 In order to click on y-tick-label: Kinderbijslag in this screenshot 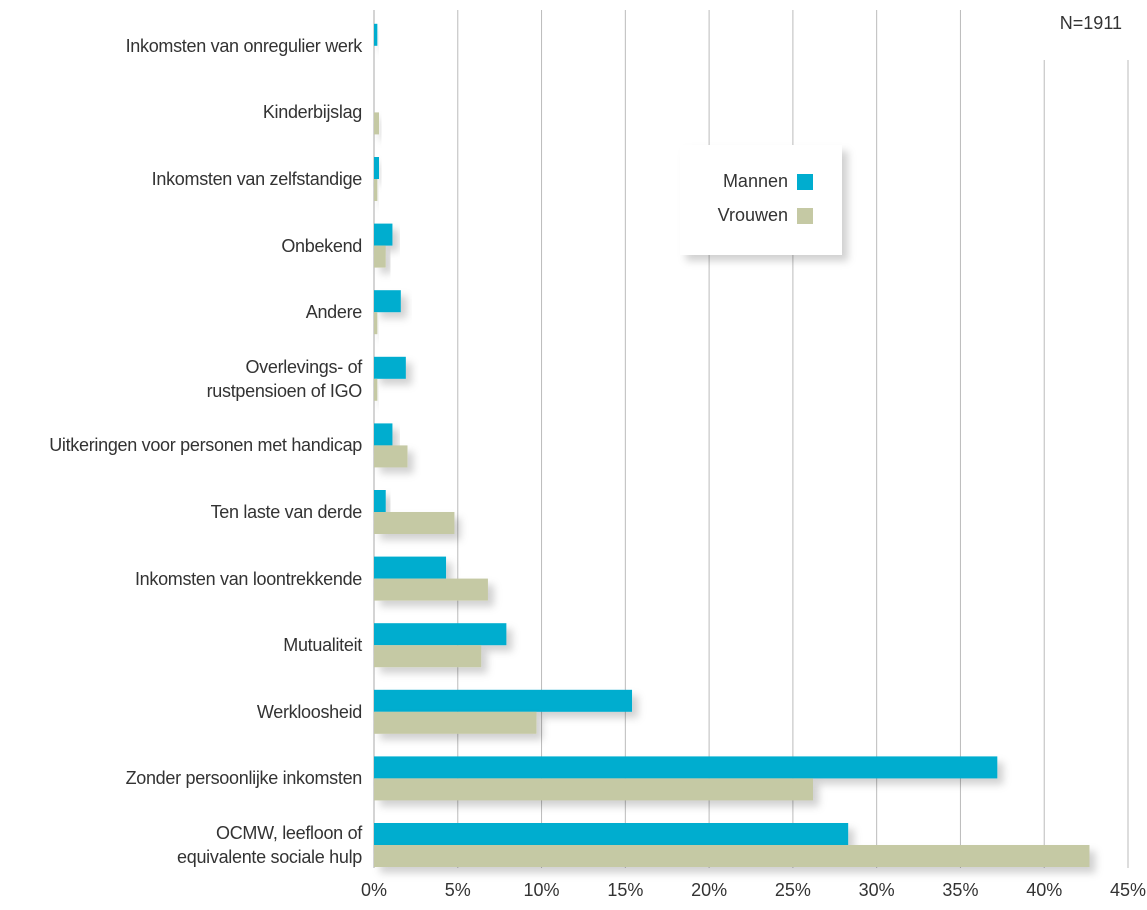, I will do `click(312, 112)`.